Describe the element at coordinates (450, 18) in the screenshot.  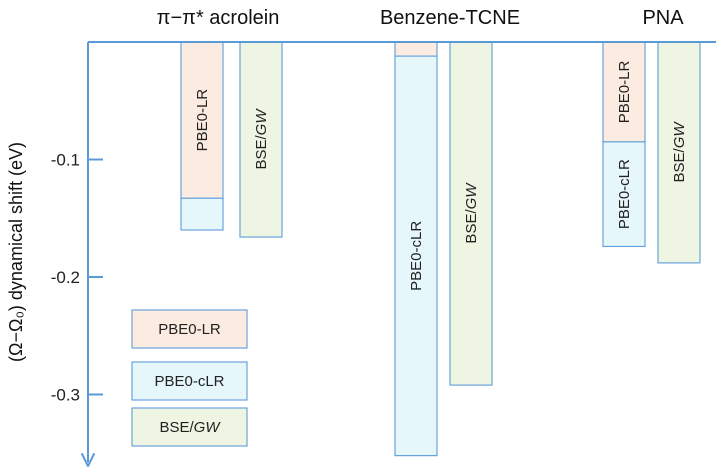
I see `group-title: Benzene-TCNE` at that location.